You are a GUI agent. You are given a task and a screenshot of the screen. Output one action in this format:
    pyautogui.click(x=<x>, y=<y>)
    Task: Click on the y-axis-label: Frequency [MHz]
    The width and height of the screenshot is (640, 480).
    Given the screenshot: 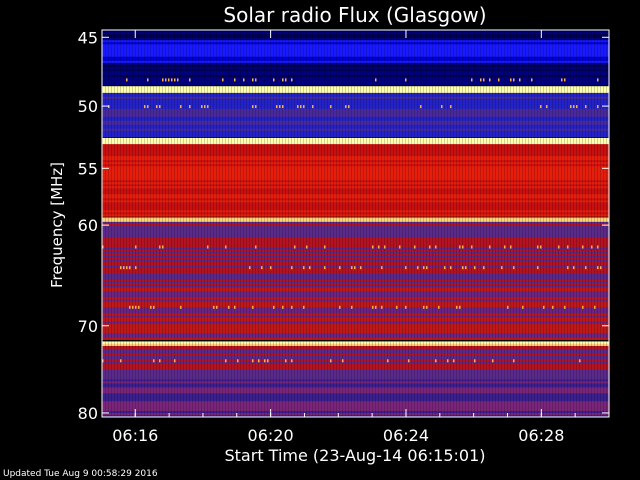 What is the action you would take?
    pyautogui.click(x=57, y=225)
    